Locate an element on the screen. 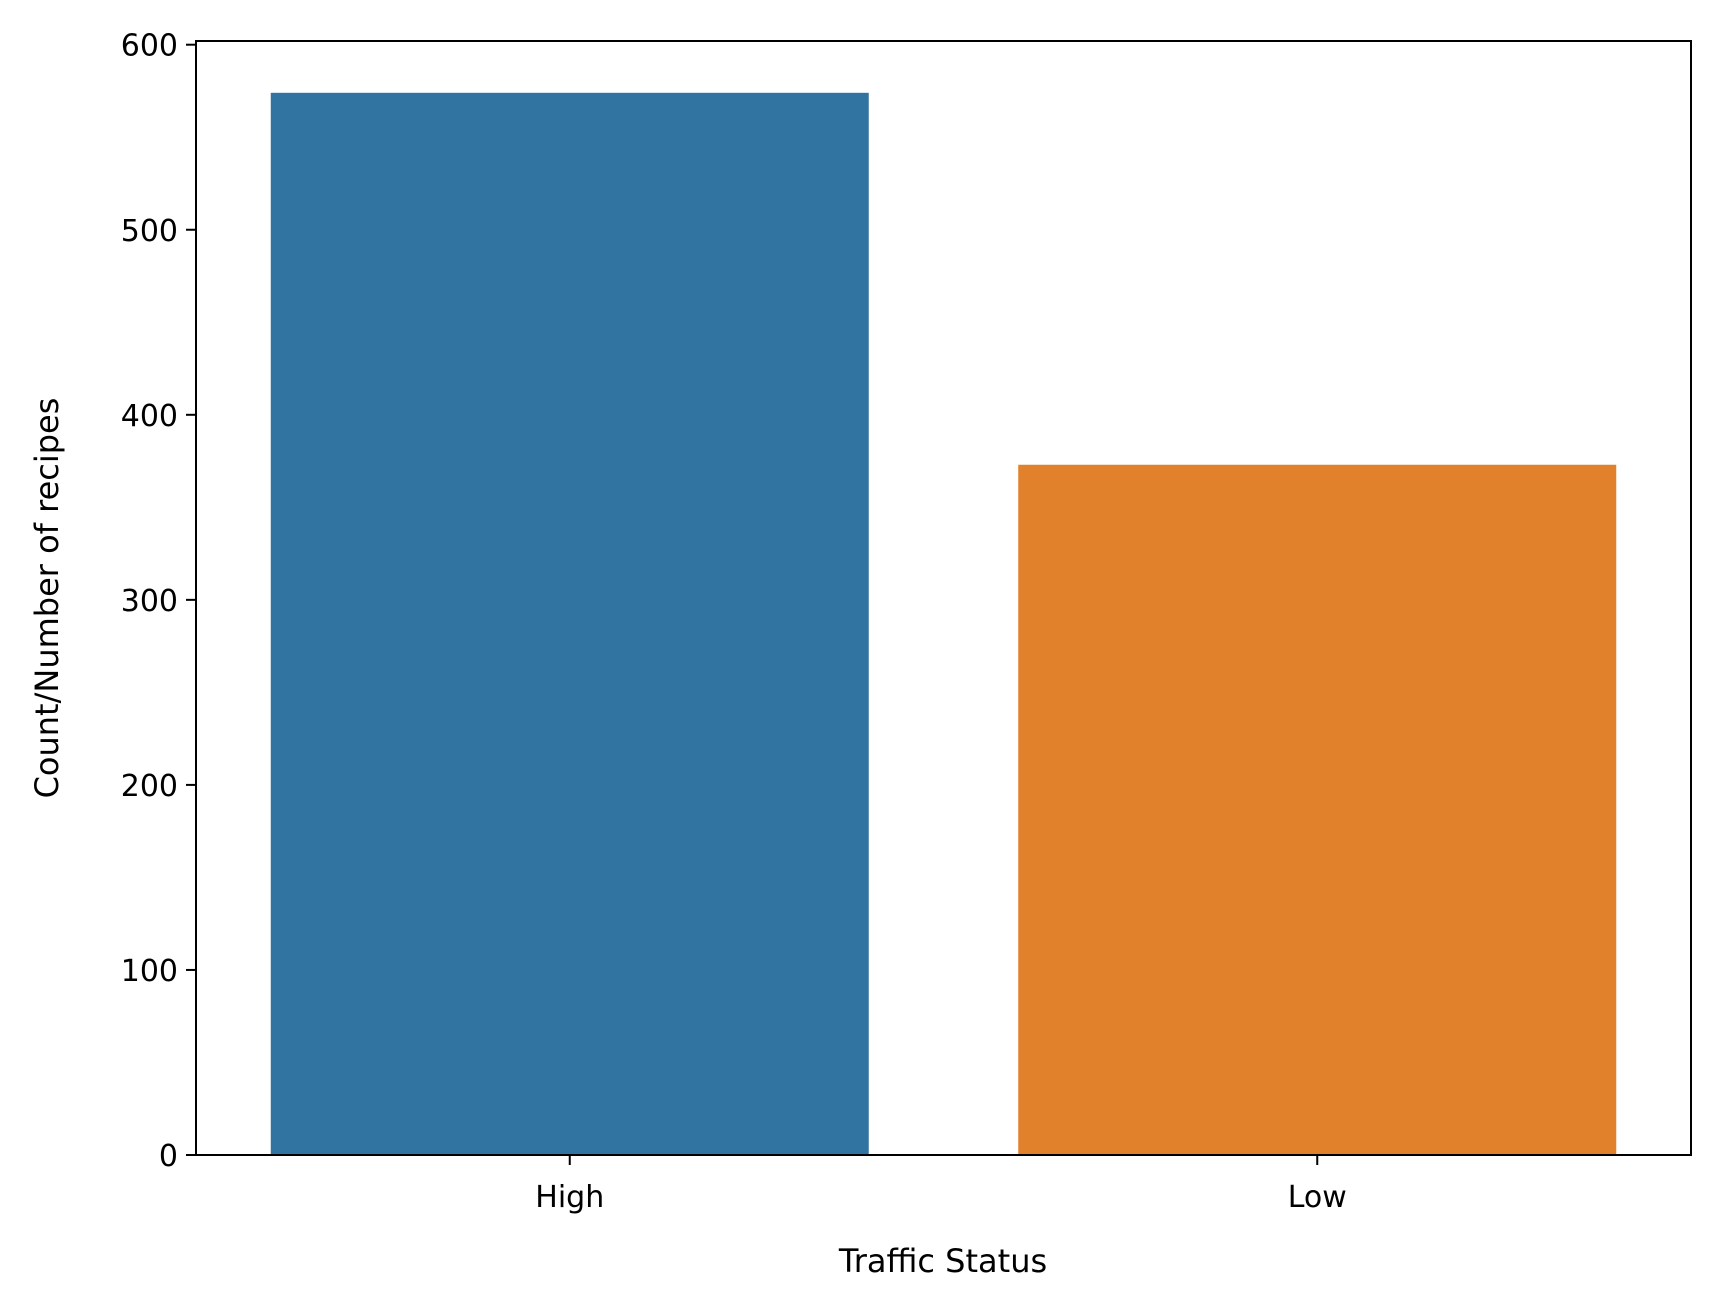 The image size is (1713, 1305). y-axis-label: Count/Number of recipes is located at coordinates (47, 598).